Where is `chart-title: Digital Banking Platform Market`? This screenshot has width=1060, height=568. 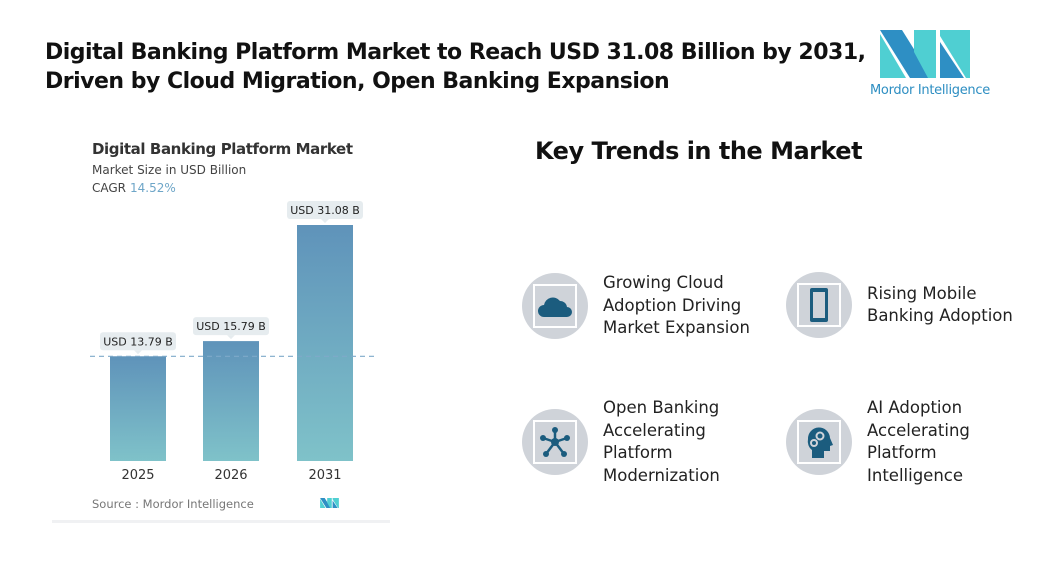
chart-title: Digital Banking Platform Market is located at coordinates (222, 149).